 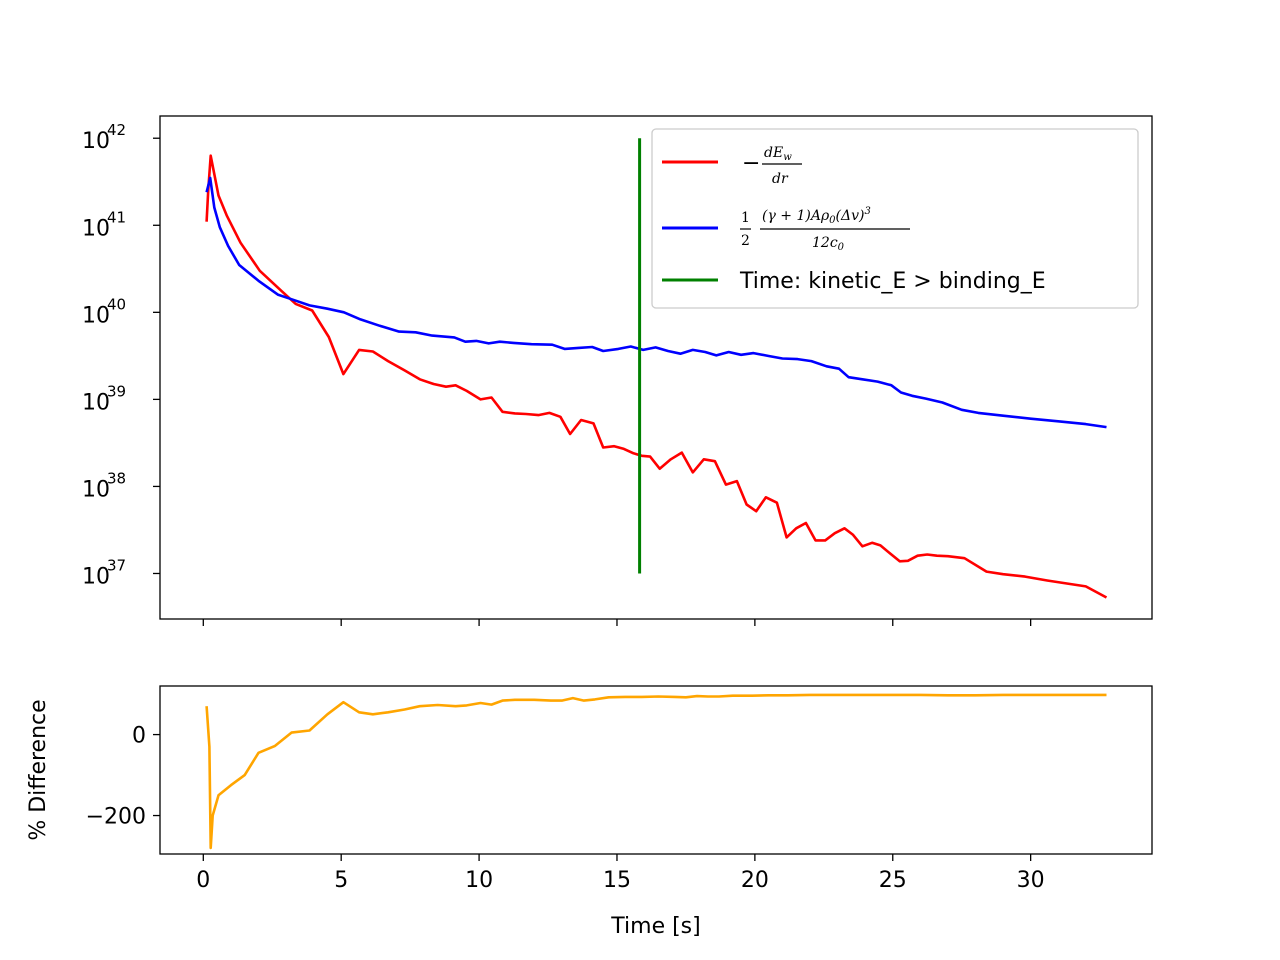 I want to click on bottom-axes-frame, so click(x=656, y=770).